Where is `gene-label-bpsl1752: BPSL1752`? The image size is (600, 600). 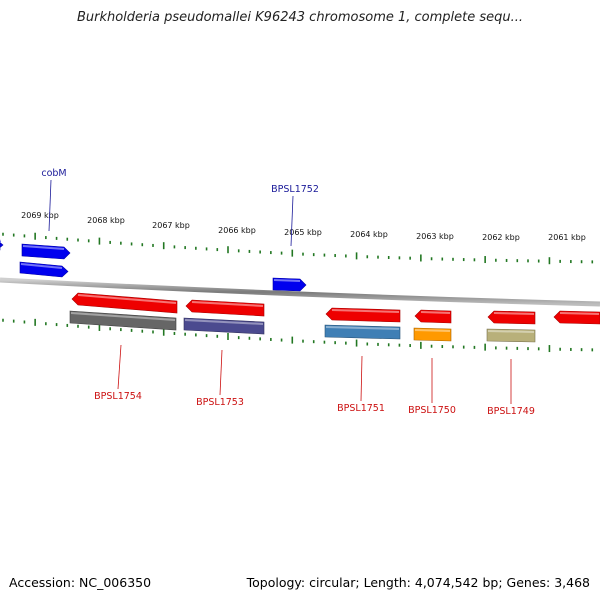 gene-label-bpsl1752: BPSL1752 is located at coordinates (295, 189).